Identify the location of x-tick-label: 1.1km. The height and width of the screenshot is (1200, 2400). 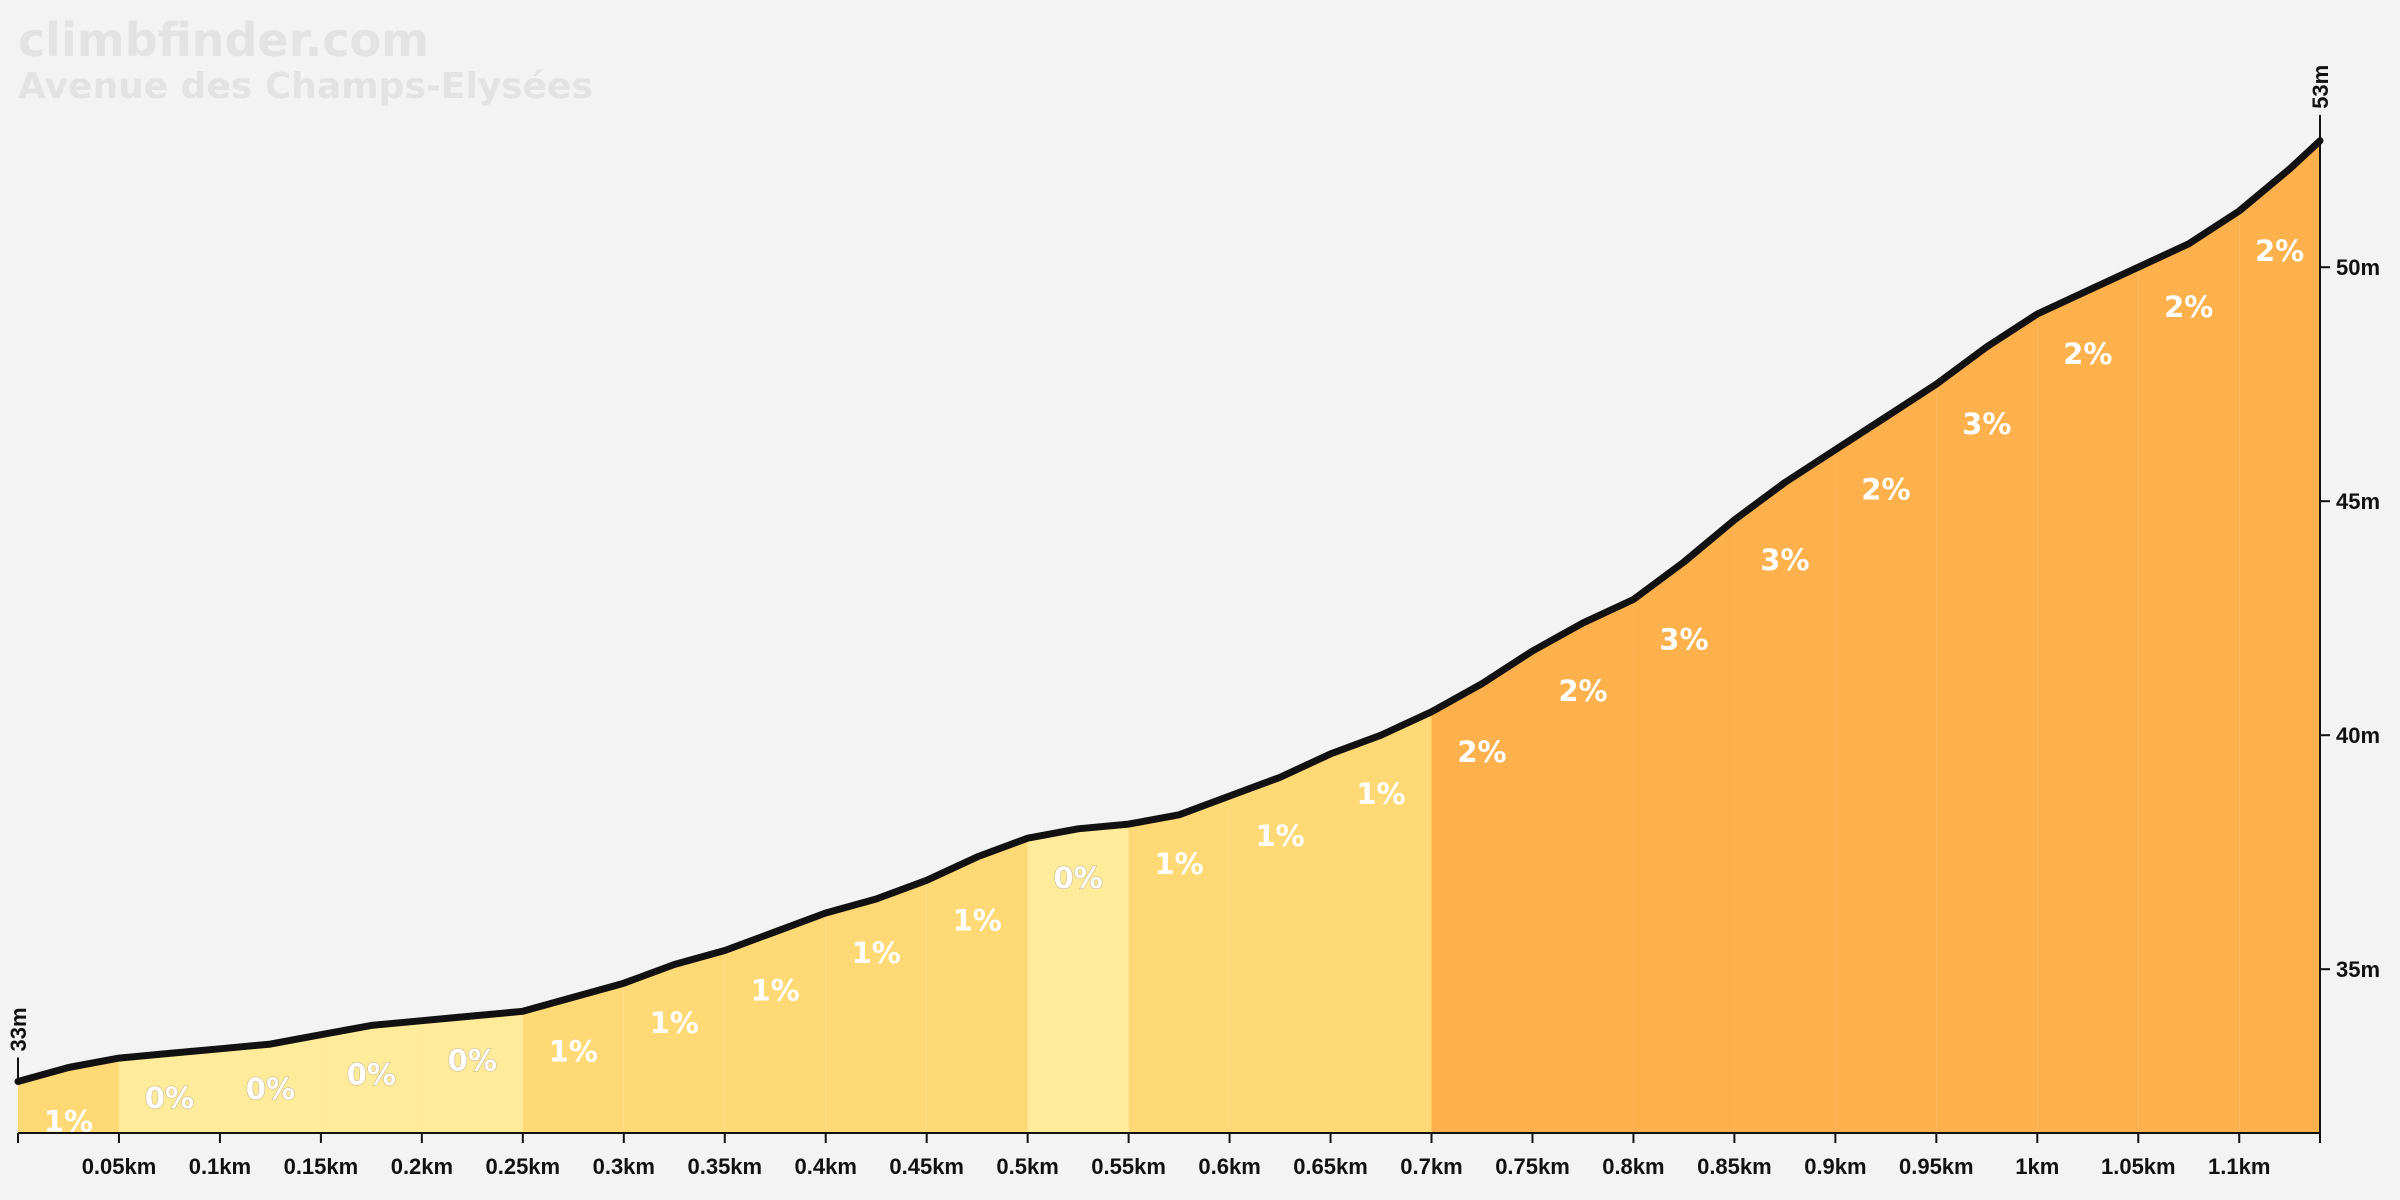
(2239, 1166).